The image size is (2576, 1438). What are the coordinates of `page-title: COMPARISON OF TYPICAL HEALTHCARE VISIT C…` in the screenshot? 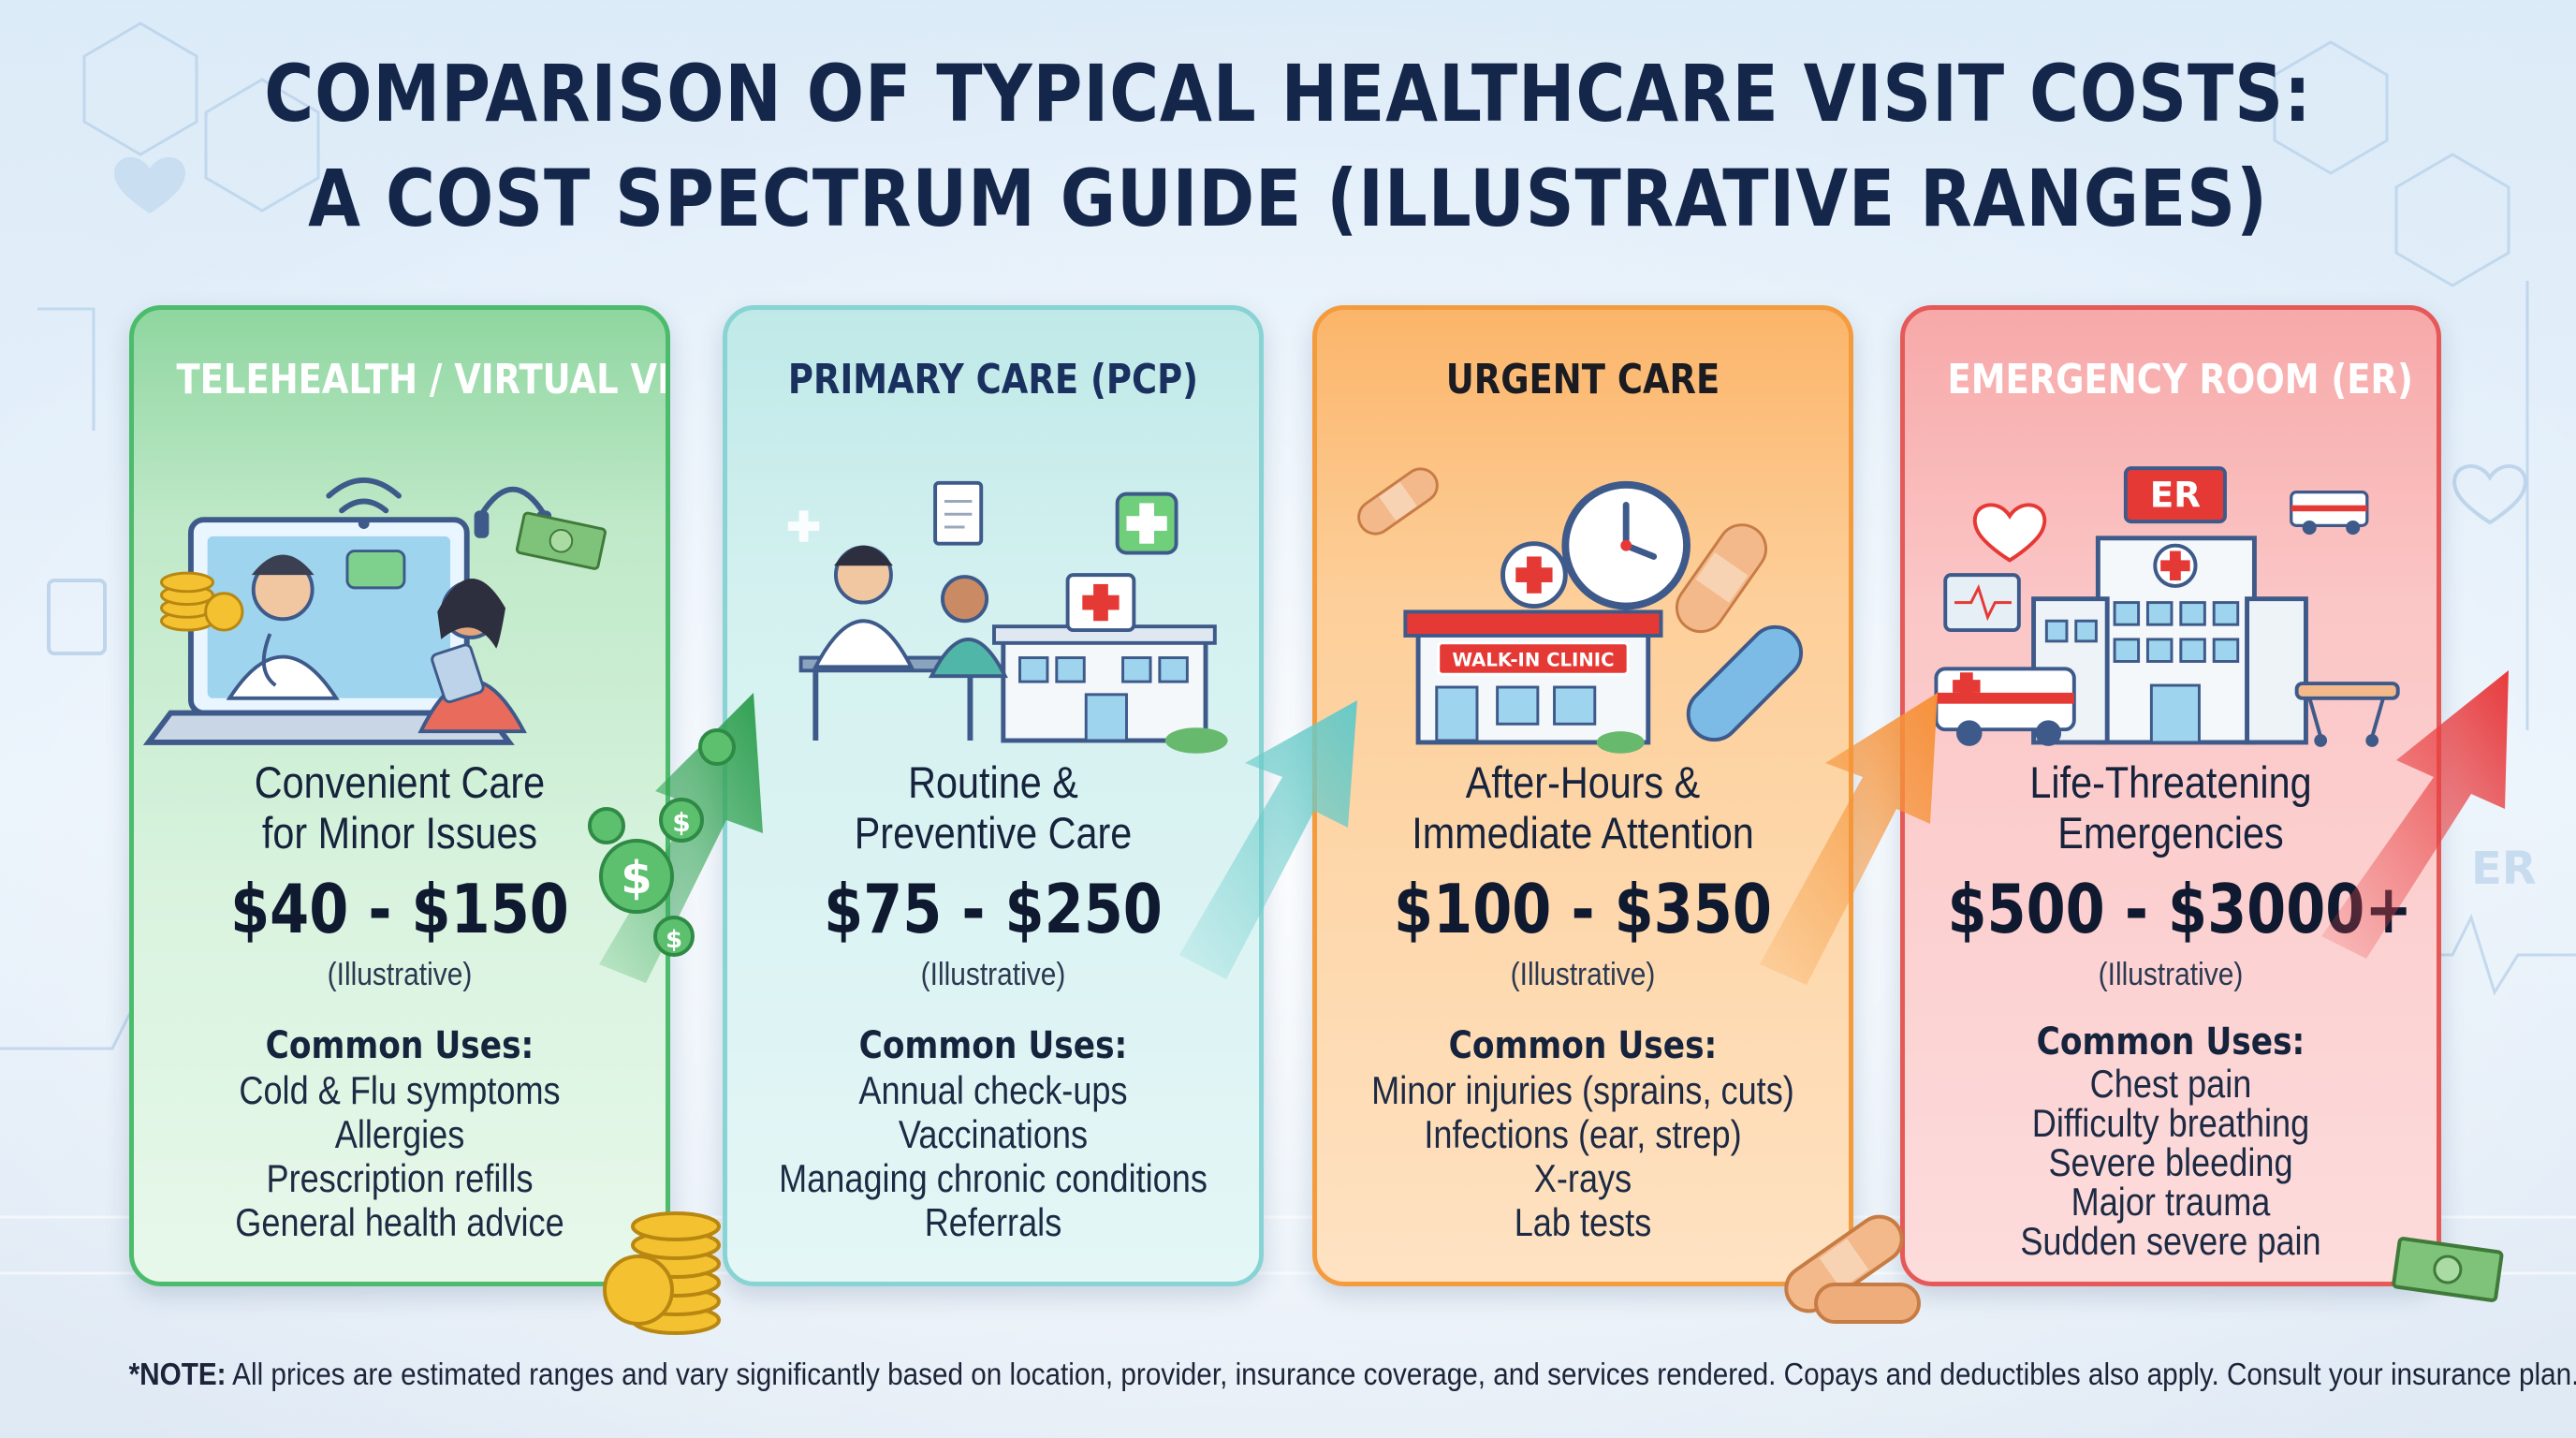 It's located at (1288, 146).